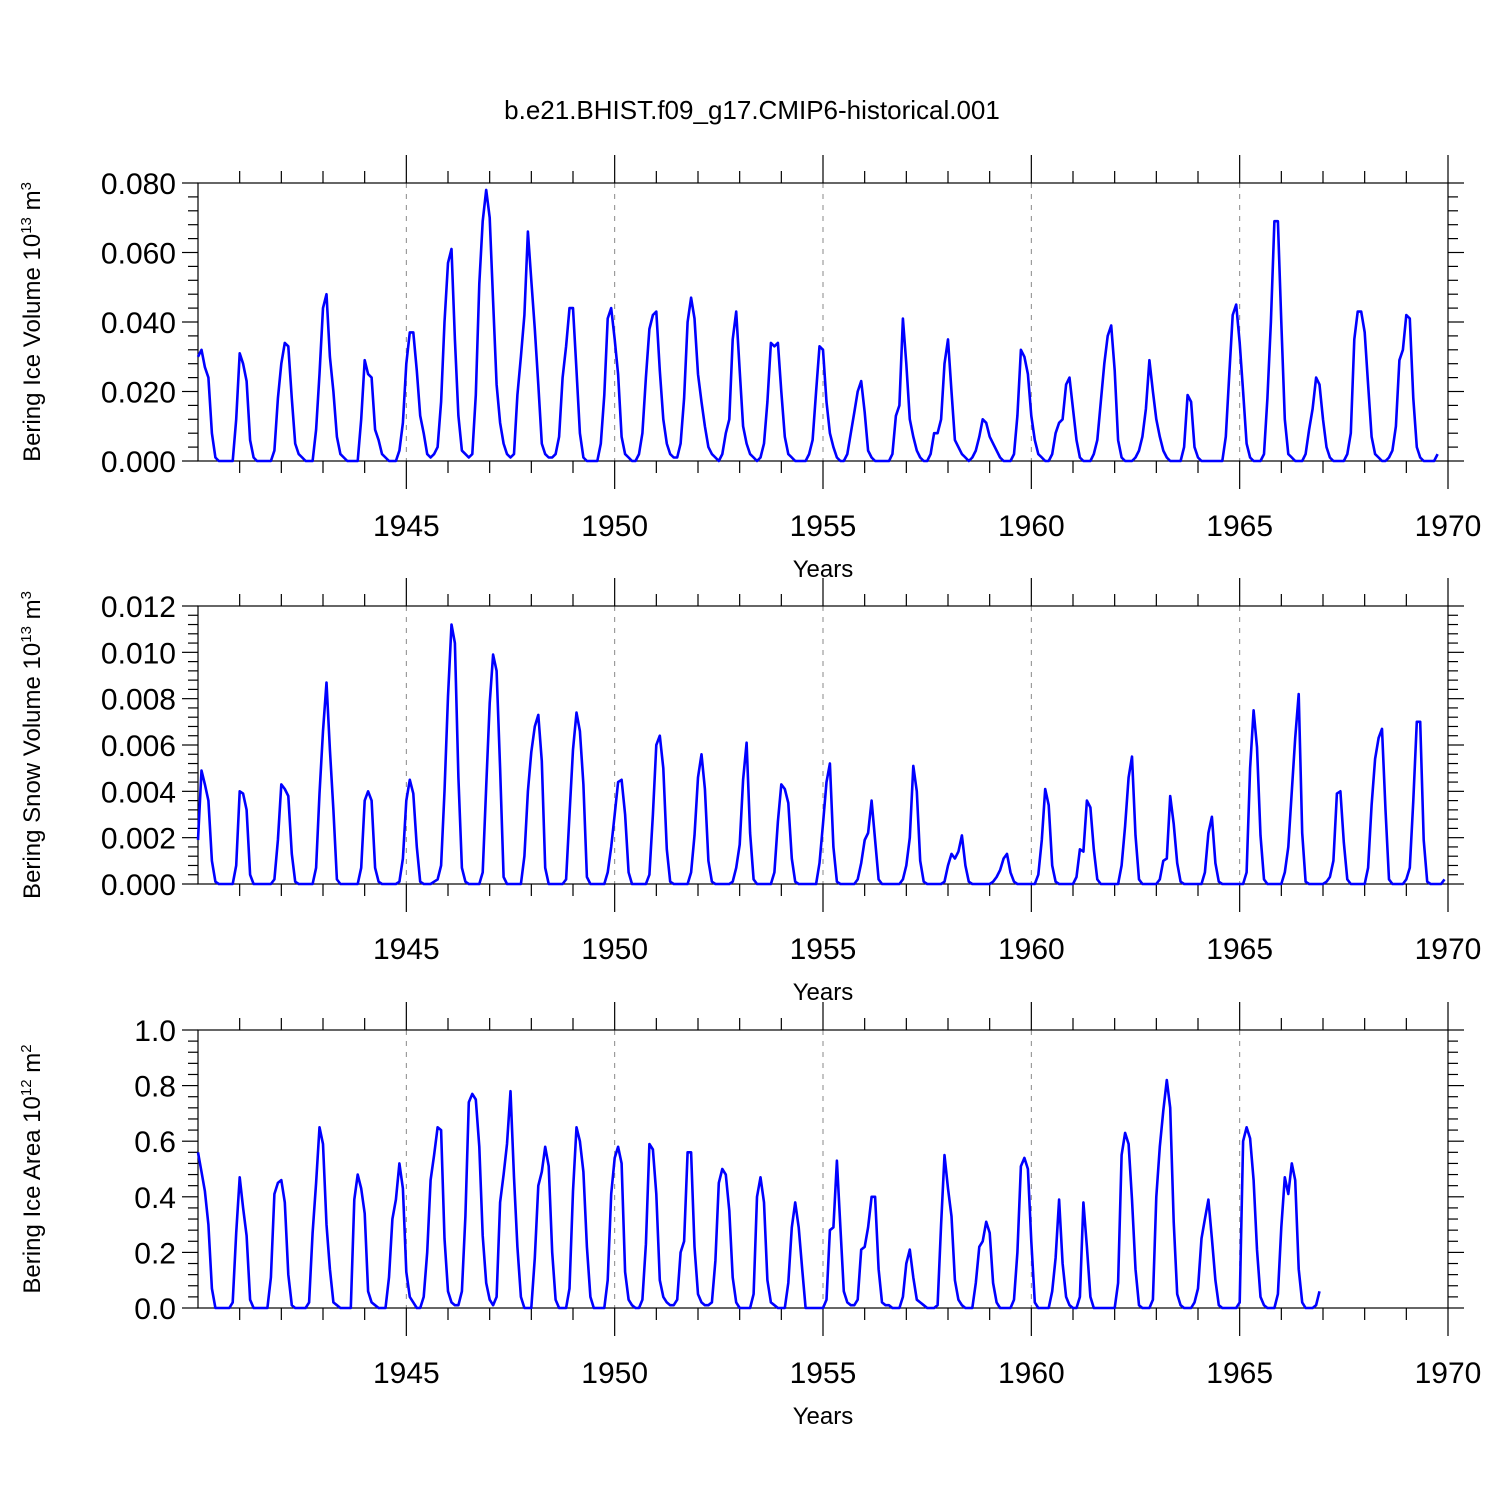 The image size is (1500, 1500). What do you see at coordinates (32, 1194) in the screenshot?
I see `y-axis-label-part: Bering Ice Area 10` at bounding box center [32, 1194].